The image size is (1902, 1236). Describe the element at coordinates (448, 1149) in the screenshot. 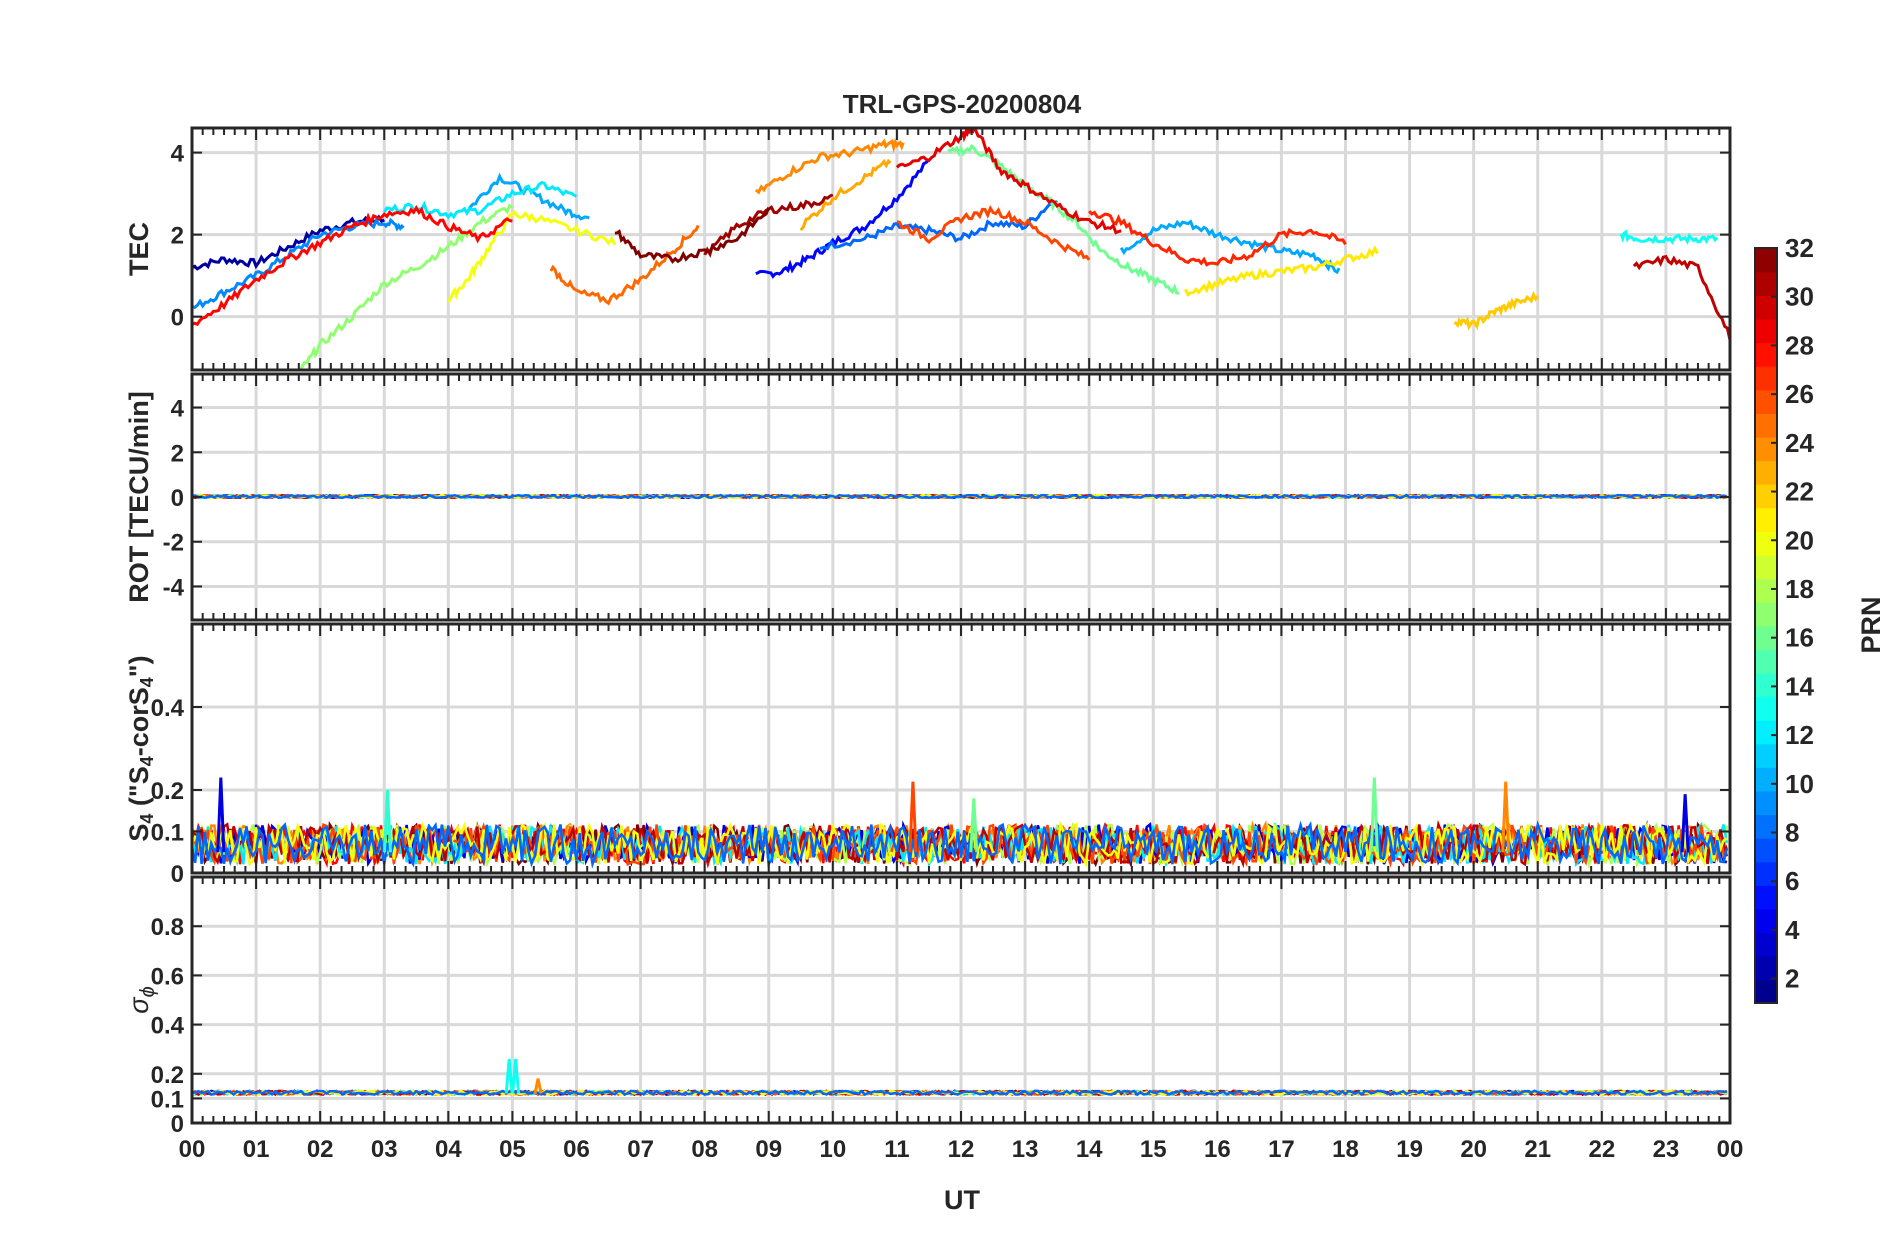

I see `x-tick-label: 04` at that location.